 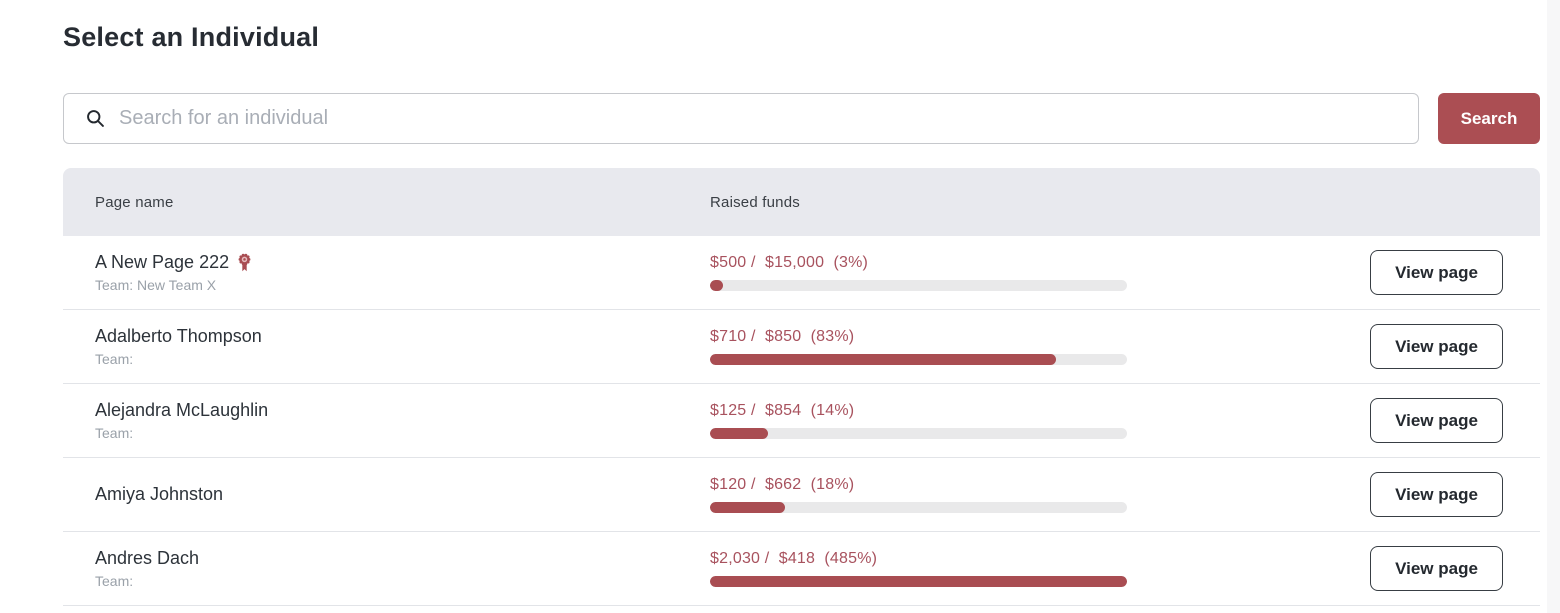 What do you see at coordinates (1040, 272) in the screenshot?
I see `raised-funds-cell: $500 / $15,000 (3%)` at bounding box center [1040, 272].